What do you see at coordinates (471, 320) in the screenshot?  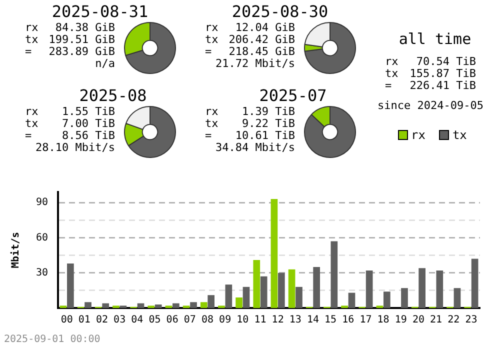 I see `x-tick-label: 23` at bounding box center [471, 320].